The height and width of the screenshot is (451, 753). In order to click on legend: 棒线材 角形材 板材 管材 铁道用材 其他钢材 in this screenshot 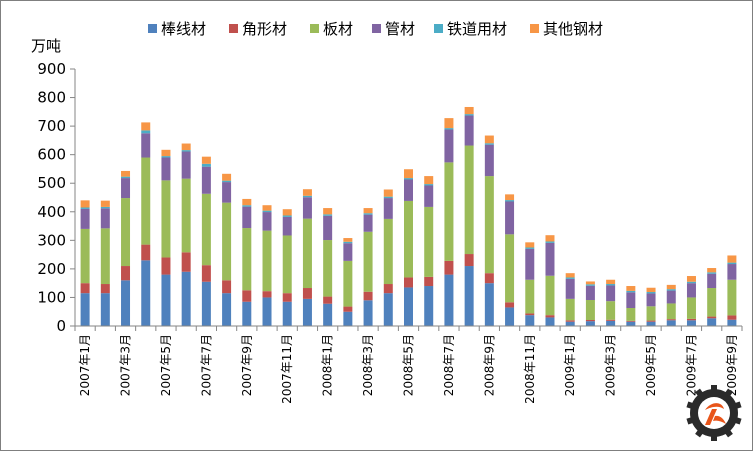, I will do `click(375, 29)`.